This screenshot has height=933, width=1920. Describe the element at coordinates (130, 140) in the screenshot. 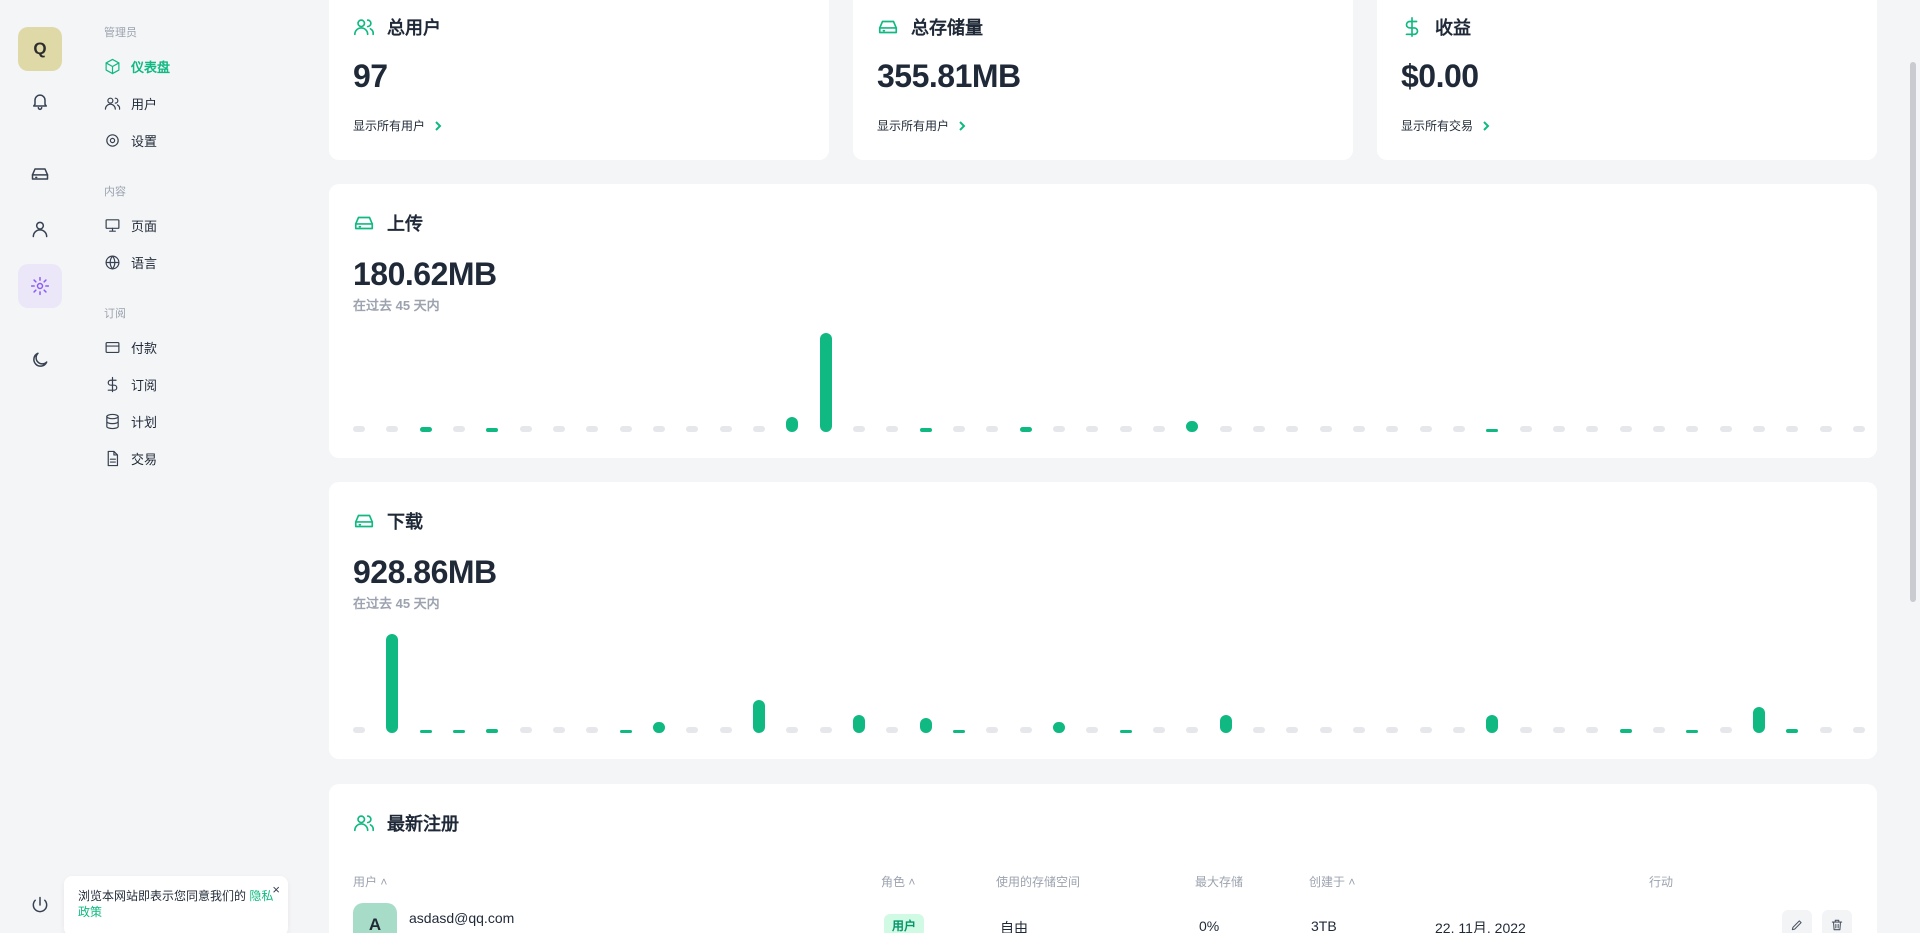

I see `nav-item-settings: 设置` at that location.